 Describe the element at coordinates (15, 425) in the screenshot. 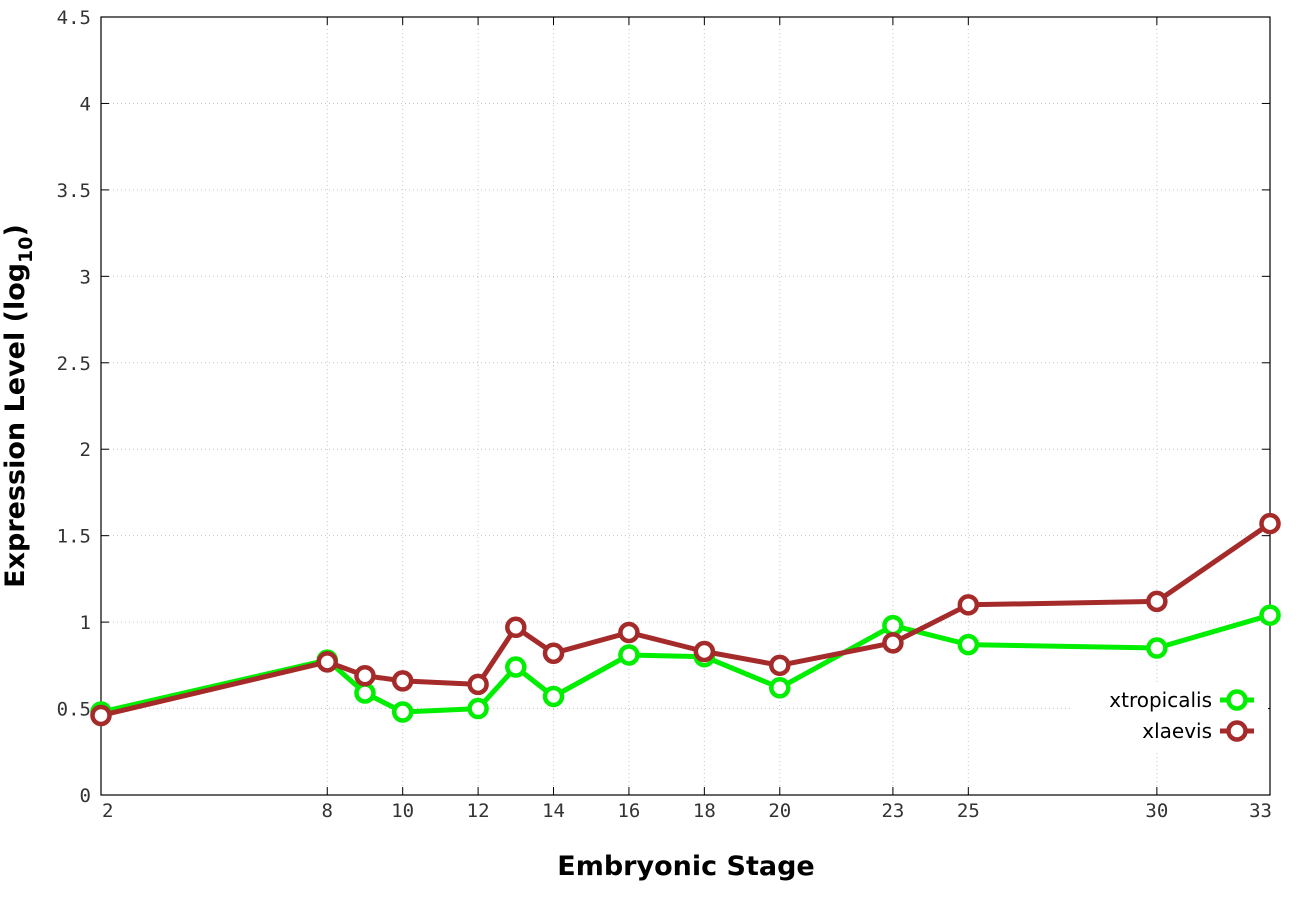

I see `y-axis-title-main: Expression Level (log` at that location.